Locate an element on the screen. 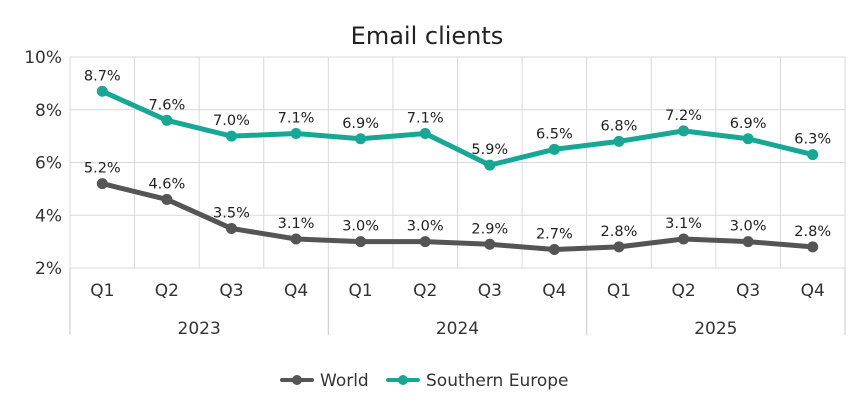 The image size is (868, 404). data-label: 6.8% is located at coordinates (619, 126).